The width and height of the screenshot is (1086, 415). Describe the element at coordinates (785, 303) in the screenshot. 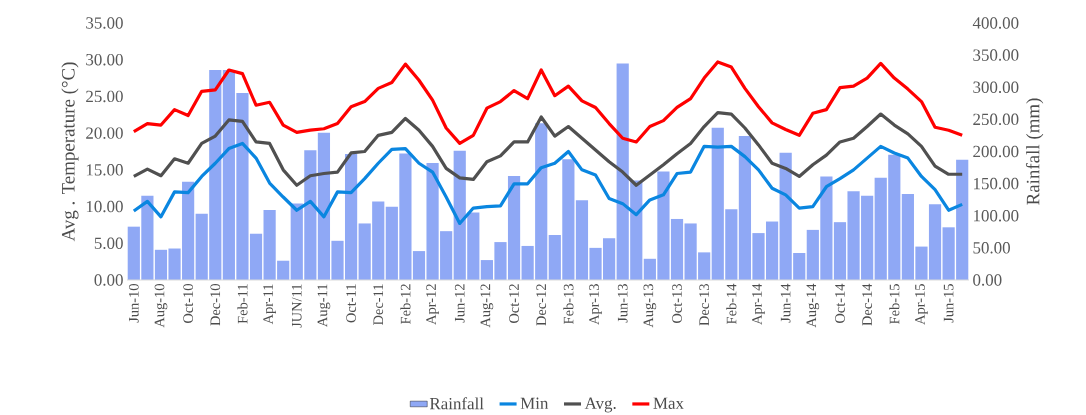

I see `x-tick-label: Jun-14` at that location.